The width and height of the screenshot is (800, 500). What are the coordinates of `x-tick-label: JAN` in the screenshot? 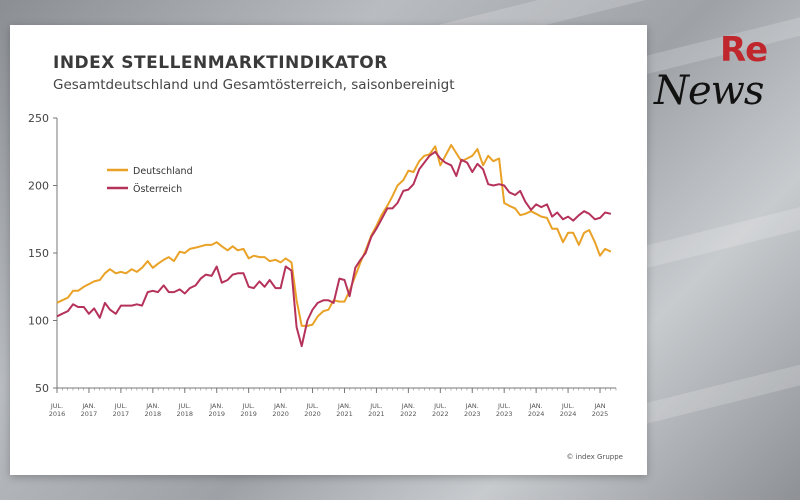 It's located at (599, 406).